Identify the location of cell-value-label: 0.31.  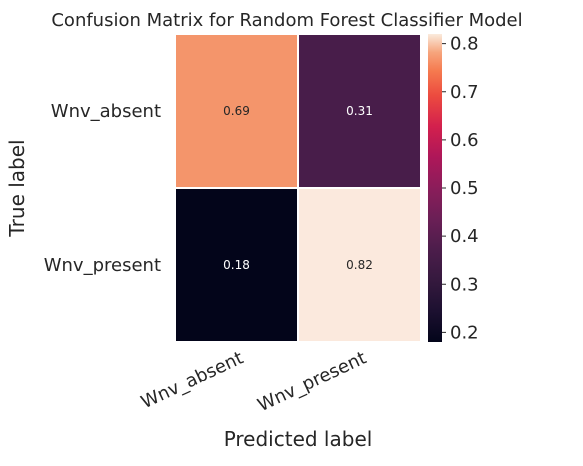
(359, 111).